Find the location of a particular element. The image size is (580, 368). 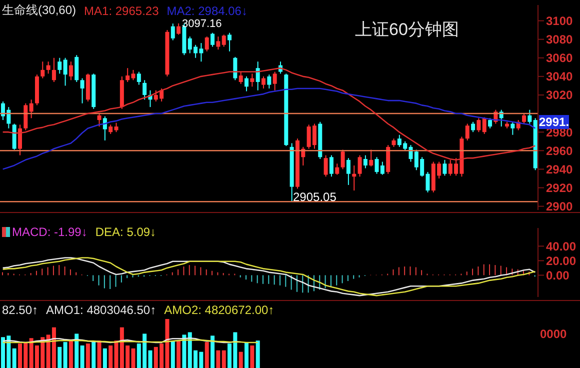

y-tick-label: 3080 is located at coordinates (560, 39).